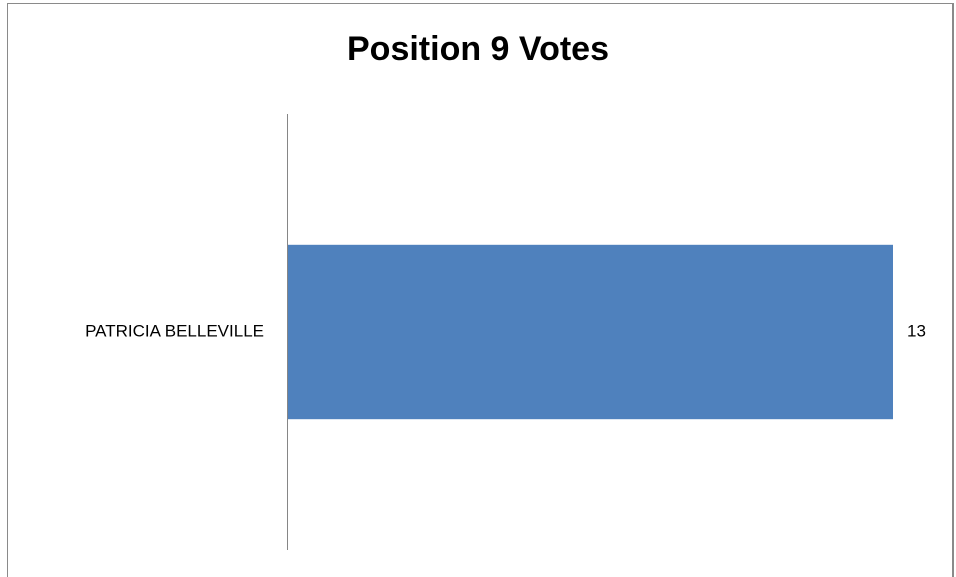 The height and width of the screenshot is (577, 956). What do you see at coordinates (505, 330) in the screenshot?
I see `labels-layer: PATRICIA BELLEVILLE 13` at bounding box center [505, 330].